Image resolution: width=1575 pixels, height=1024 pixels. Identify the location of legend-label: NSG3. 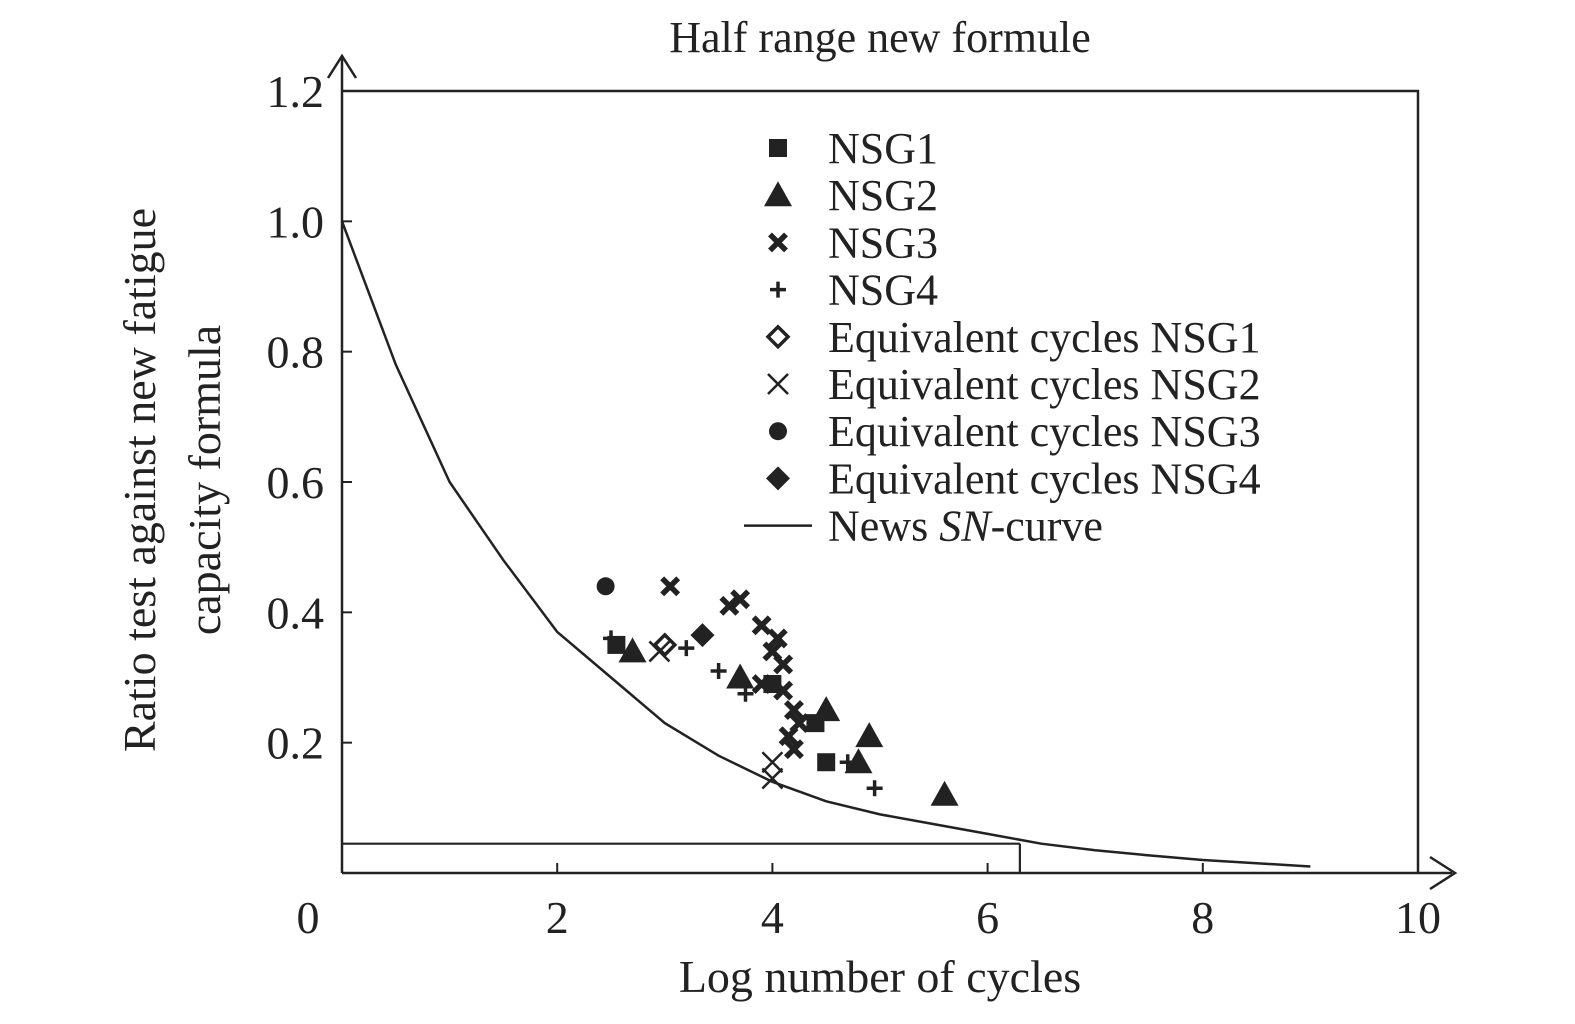
(883, 242).